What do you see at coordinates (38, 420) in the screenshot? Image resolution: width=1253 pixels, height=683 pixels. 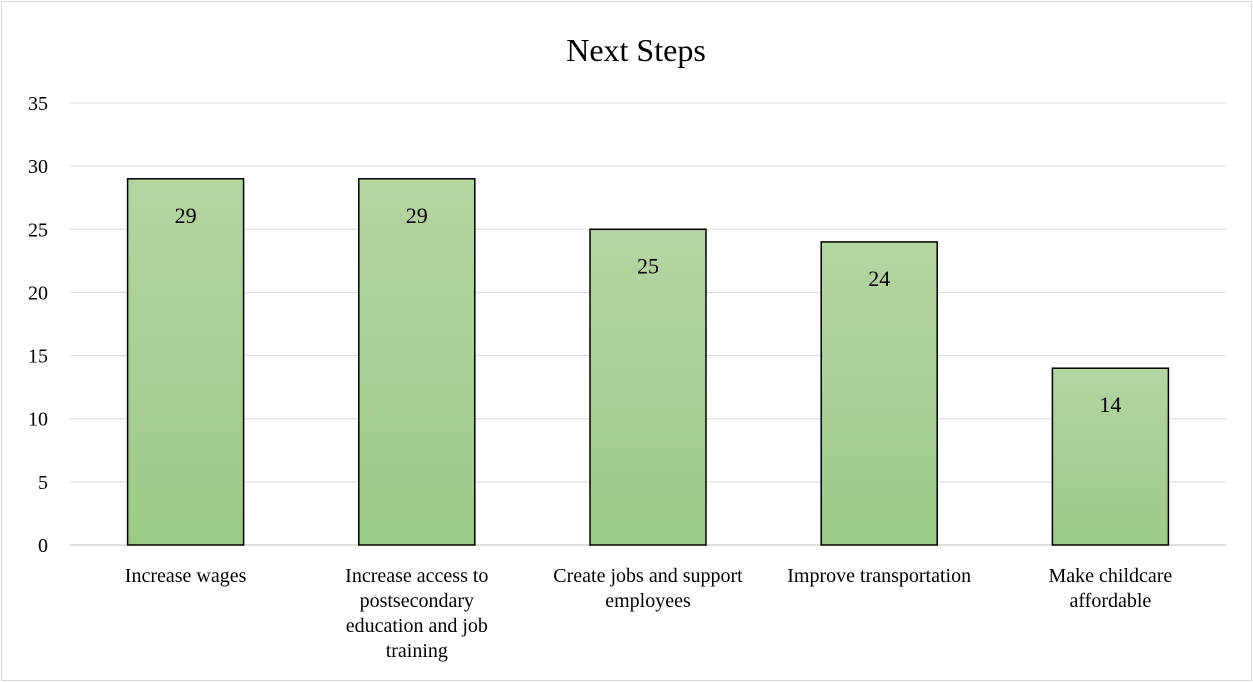 I see `y-tick-label: 10` at bounding box center [38, 420].